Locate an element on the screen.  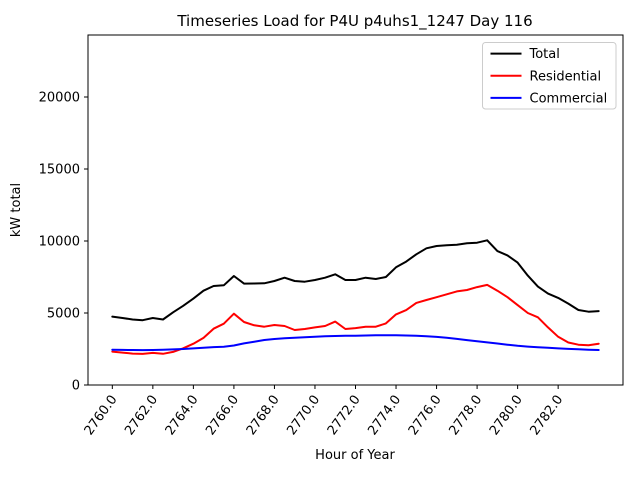
legend-label-residential: Residential is located at coordinates (566, 76).